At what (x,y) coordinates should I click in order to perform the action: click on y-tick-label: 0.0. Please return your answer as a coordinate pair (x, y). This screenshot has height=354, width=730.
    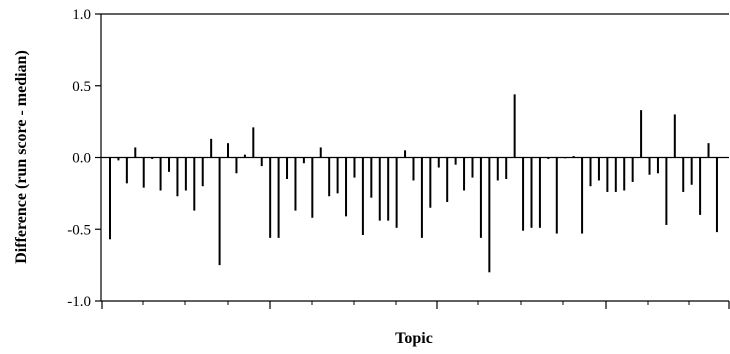
    Looking at the image, I should click on (81, 159).